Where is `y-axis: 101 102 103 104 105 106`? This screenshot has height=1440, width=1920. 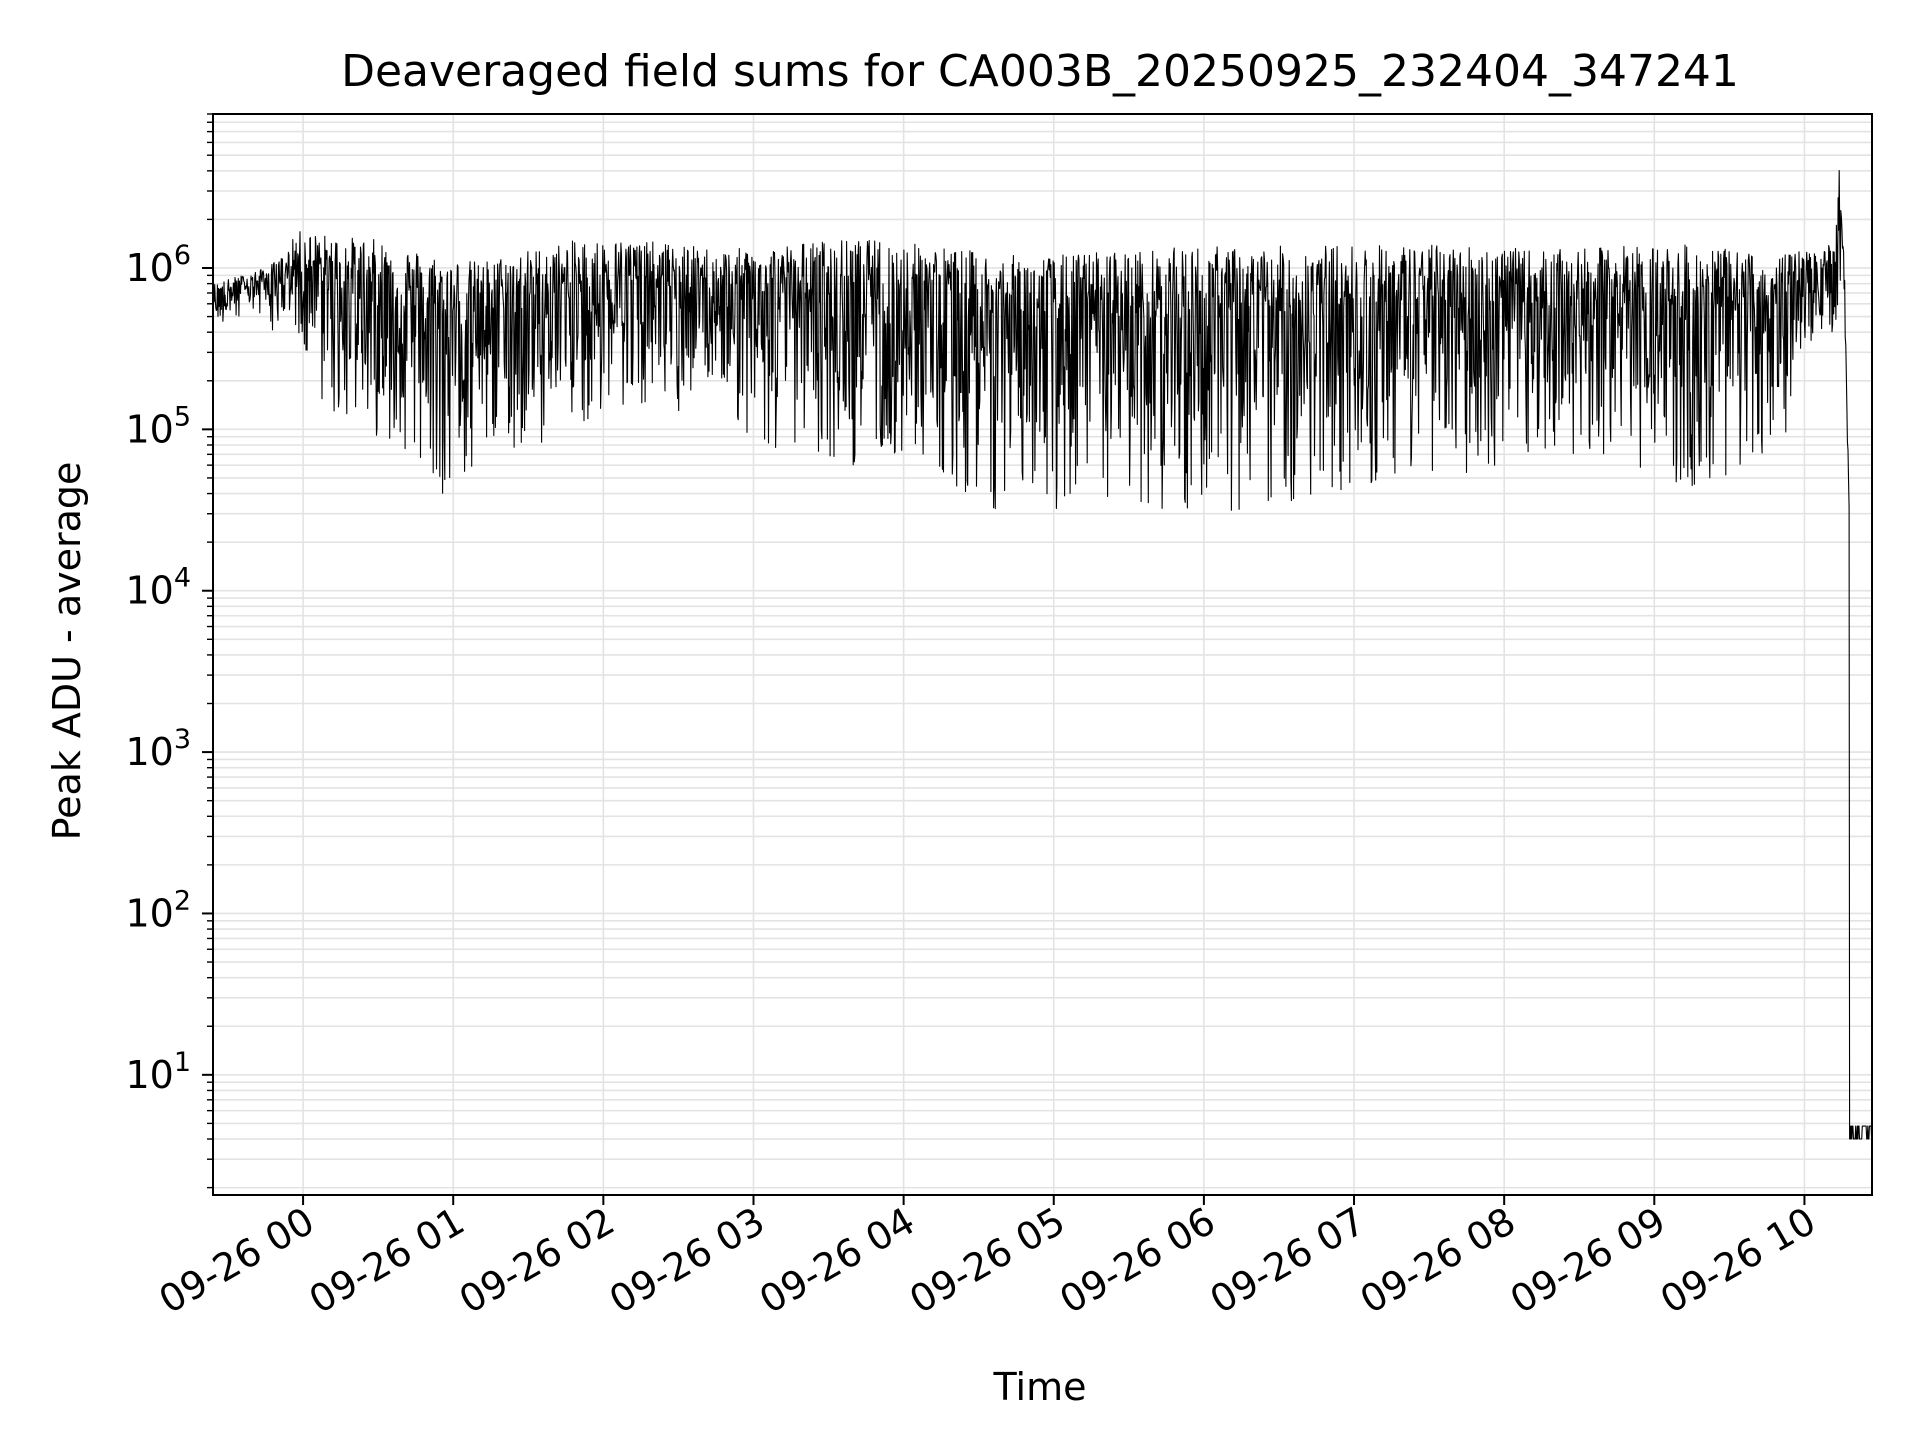 y-axis: 101 102 103 104 105 106 is located at coordinates (169, 651).